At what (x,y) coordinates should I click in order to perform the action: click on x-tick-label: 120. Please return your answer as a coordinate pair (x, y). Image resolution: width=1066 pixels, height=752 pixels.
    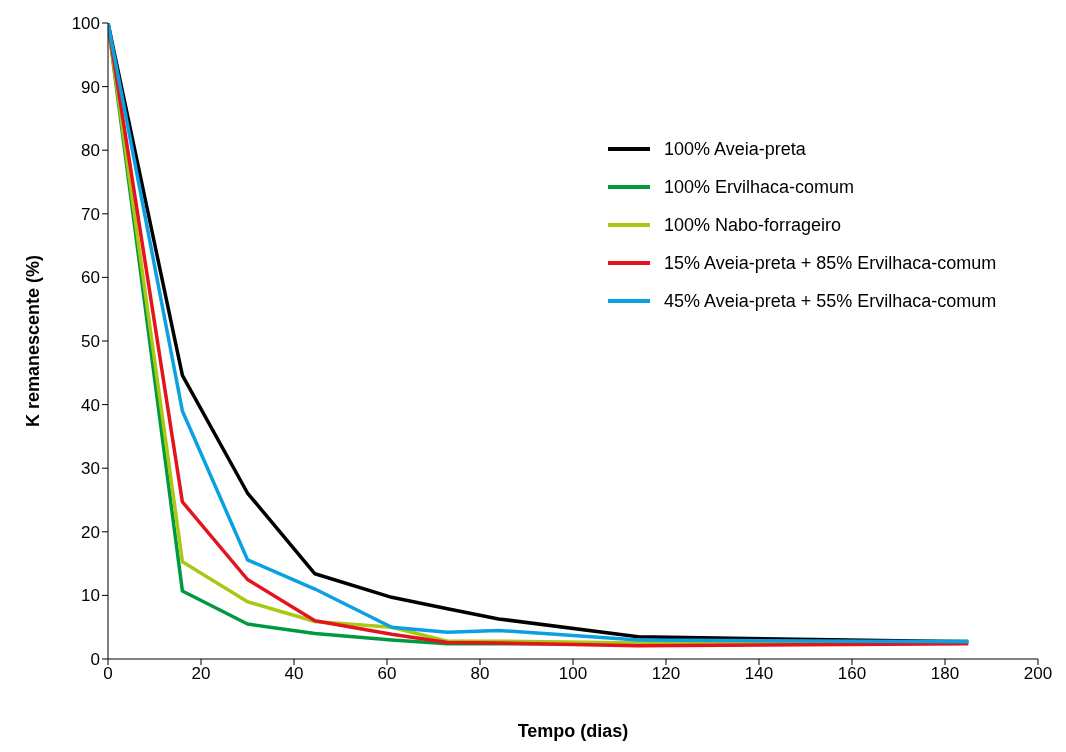
    Looking at the image, I should click on (666, 674).